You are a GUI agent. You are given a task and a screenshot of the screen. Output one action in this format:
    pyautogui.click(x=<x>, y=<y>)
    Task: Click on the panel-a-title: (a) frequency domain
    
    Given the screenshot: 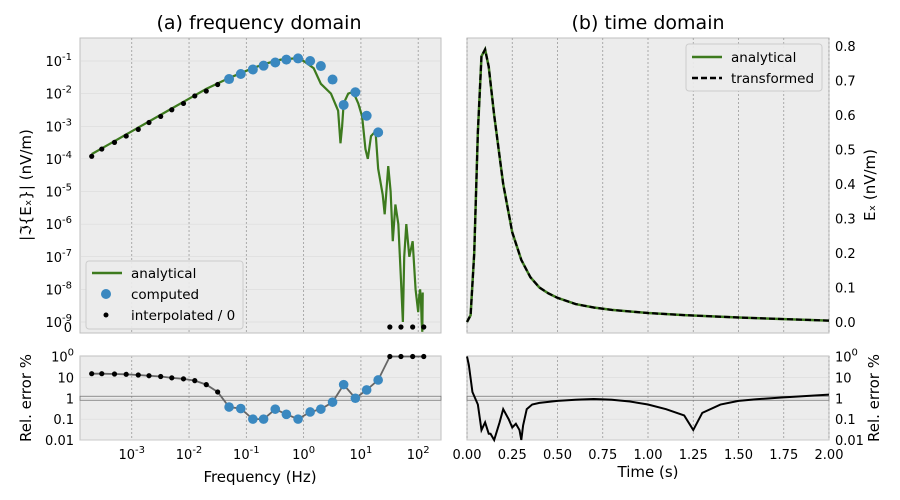 What is the action you would take?
    pyautogui.click(x=258, y=23)
    